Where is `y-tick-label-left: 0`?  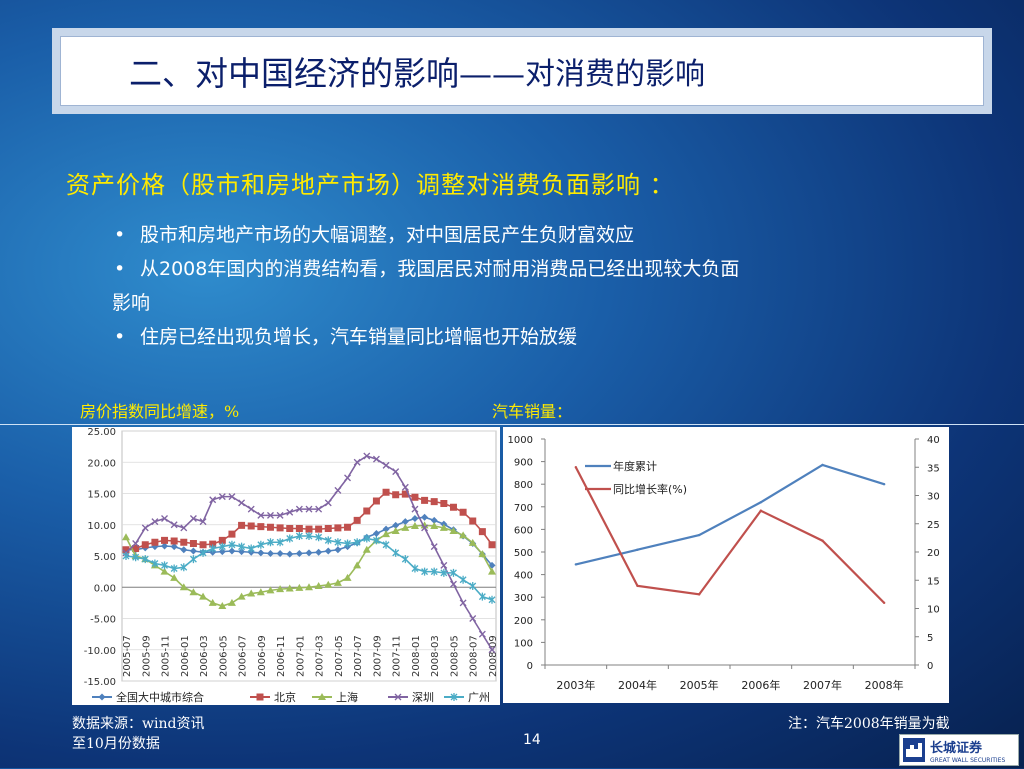
y-tick-label-left: 0 is located at coordinates (530, 666).